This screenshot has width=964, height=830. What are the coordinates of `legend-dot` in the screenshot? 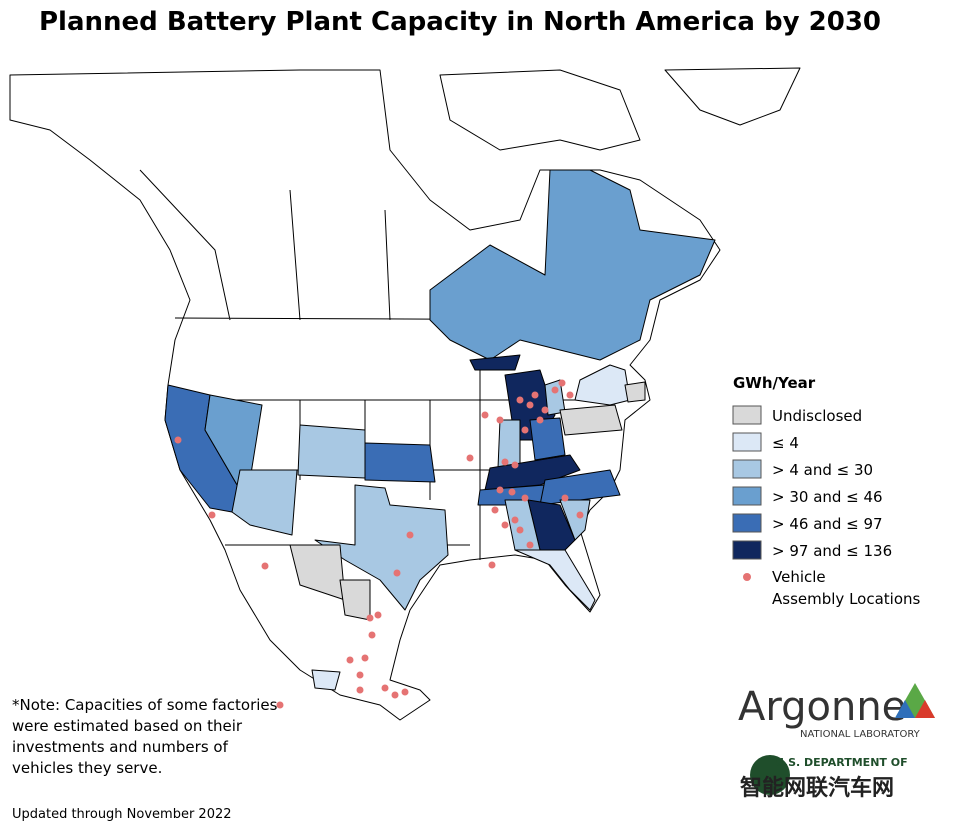 It's located at (747, 577).